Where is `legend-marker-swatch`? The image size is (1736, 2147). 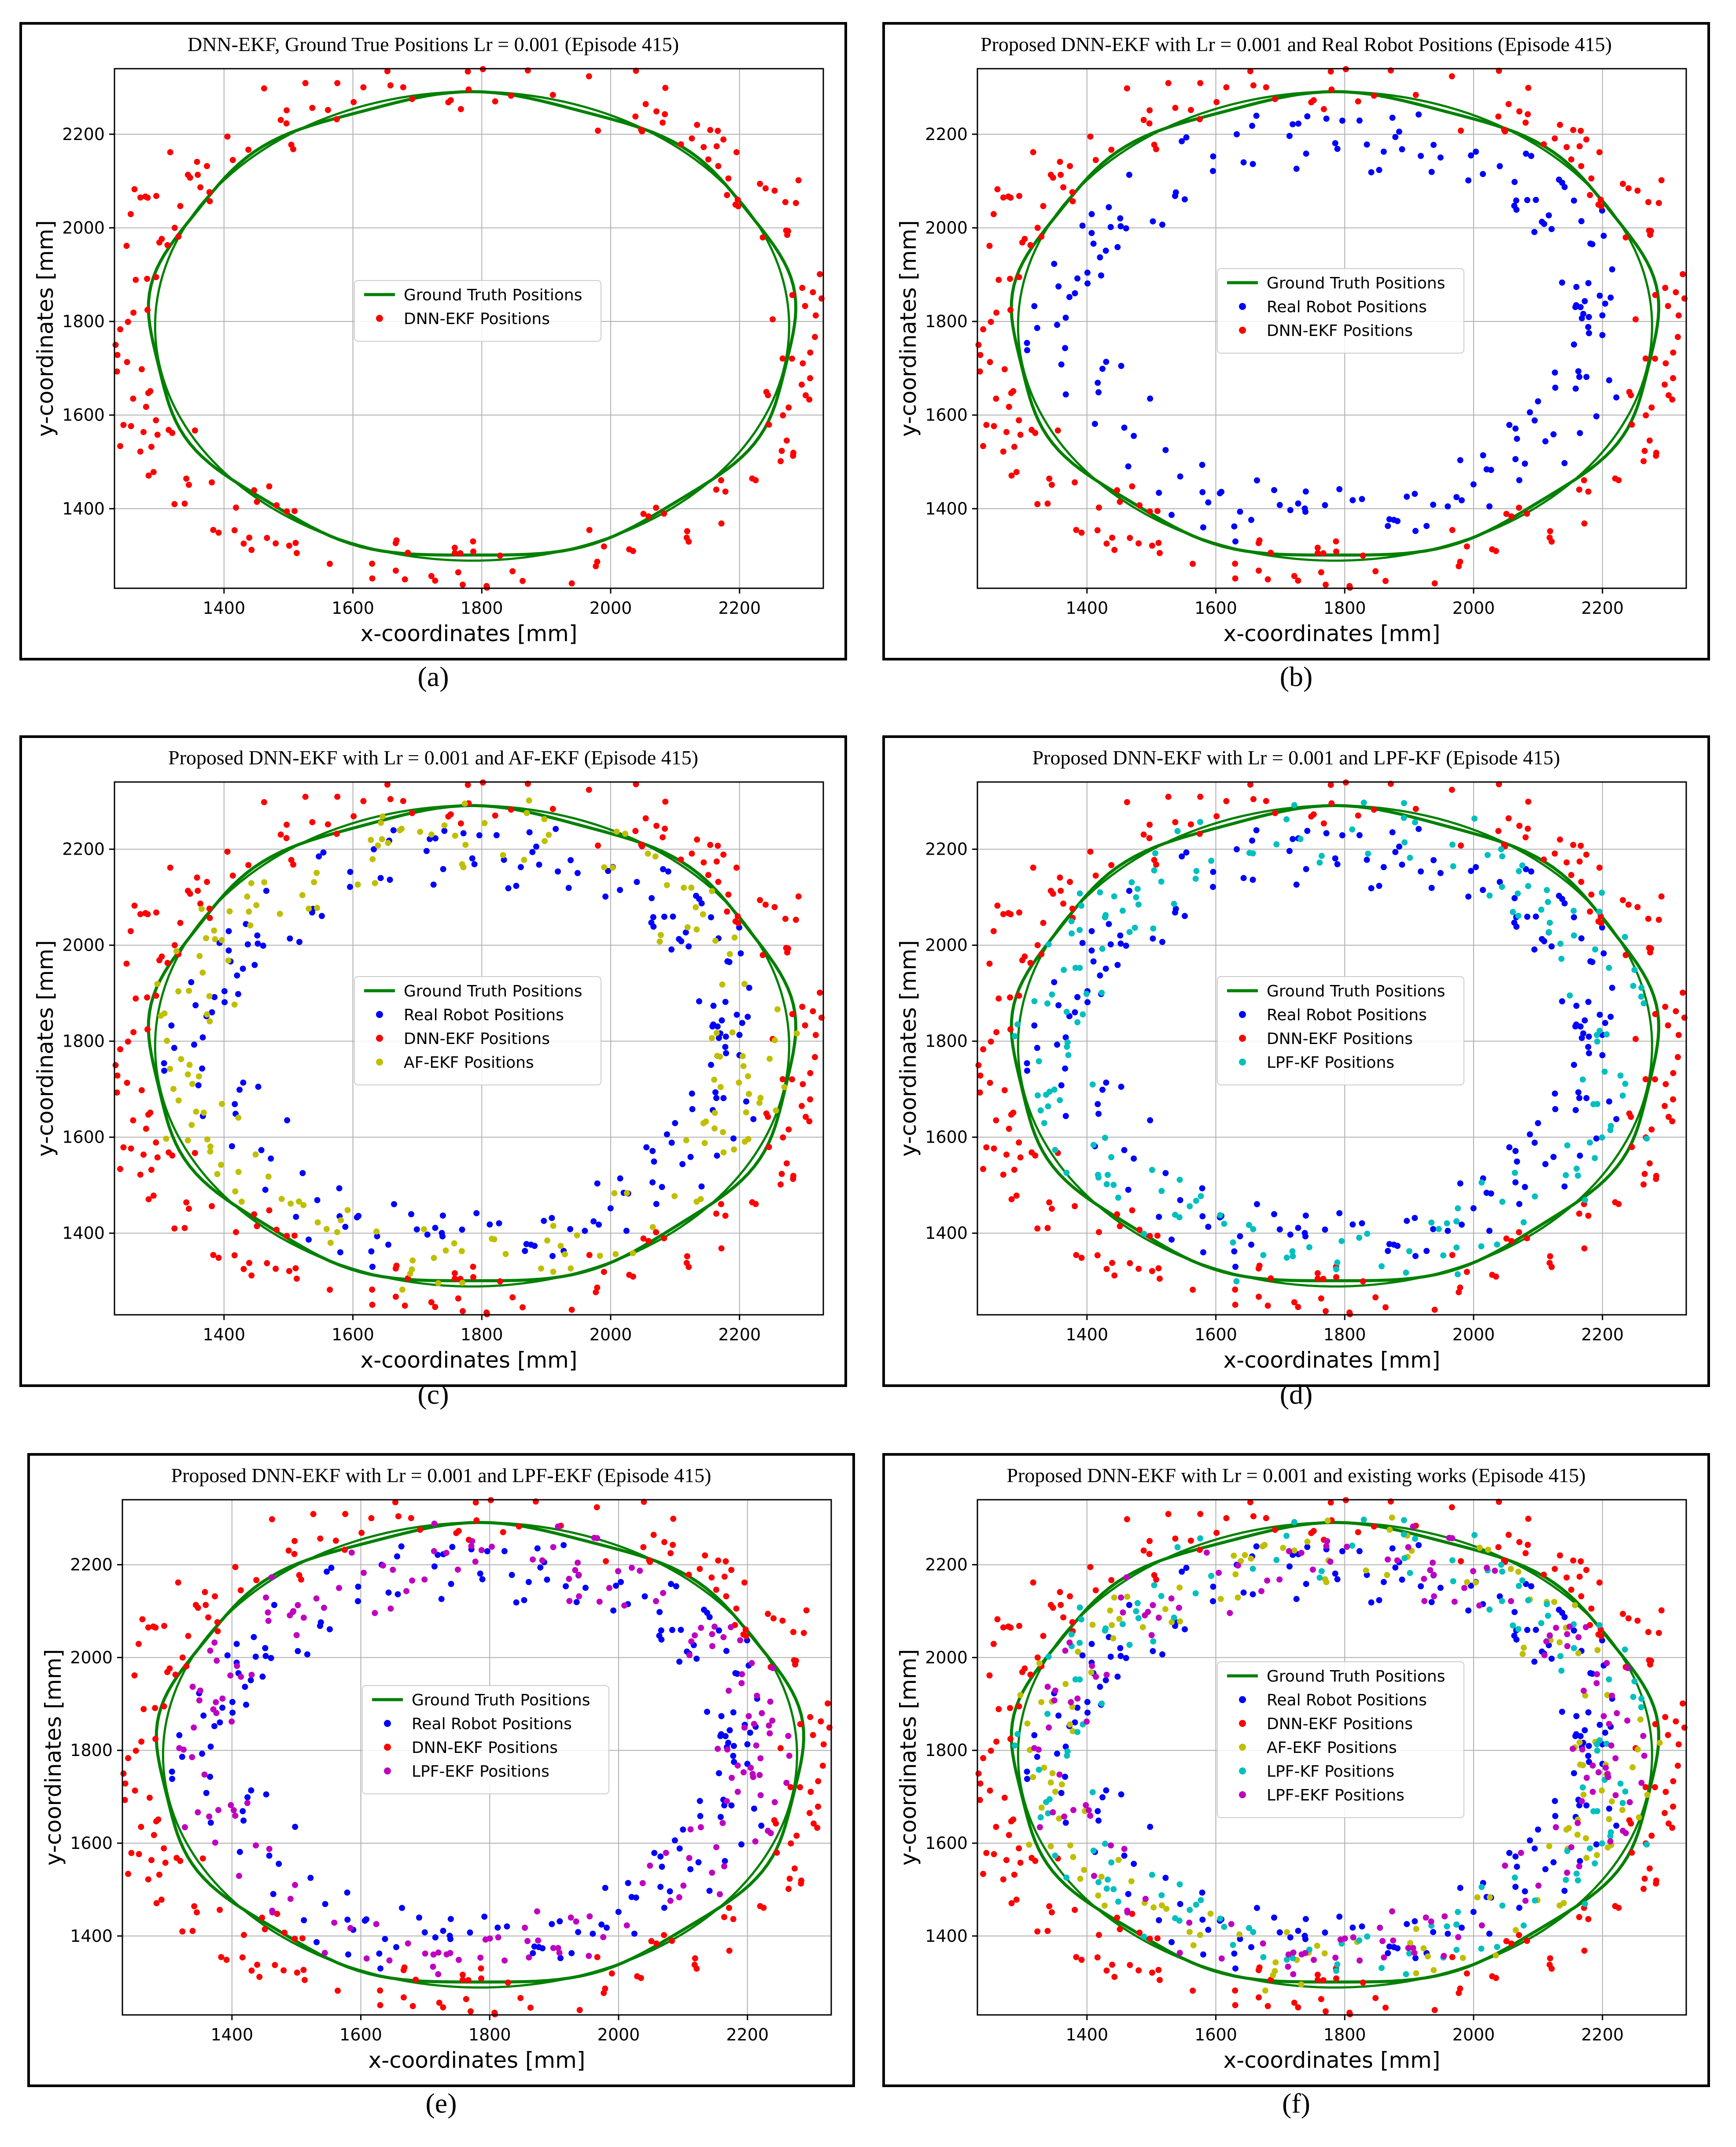
legend-marker-swatch is located at coordinates (1242, 1747).